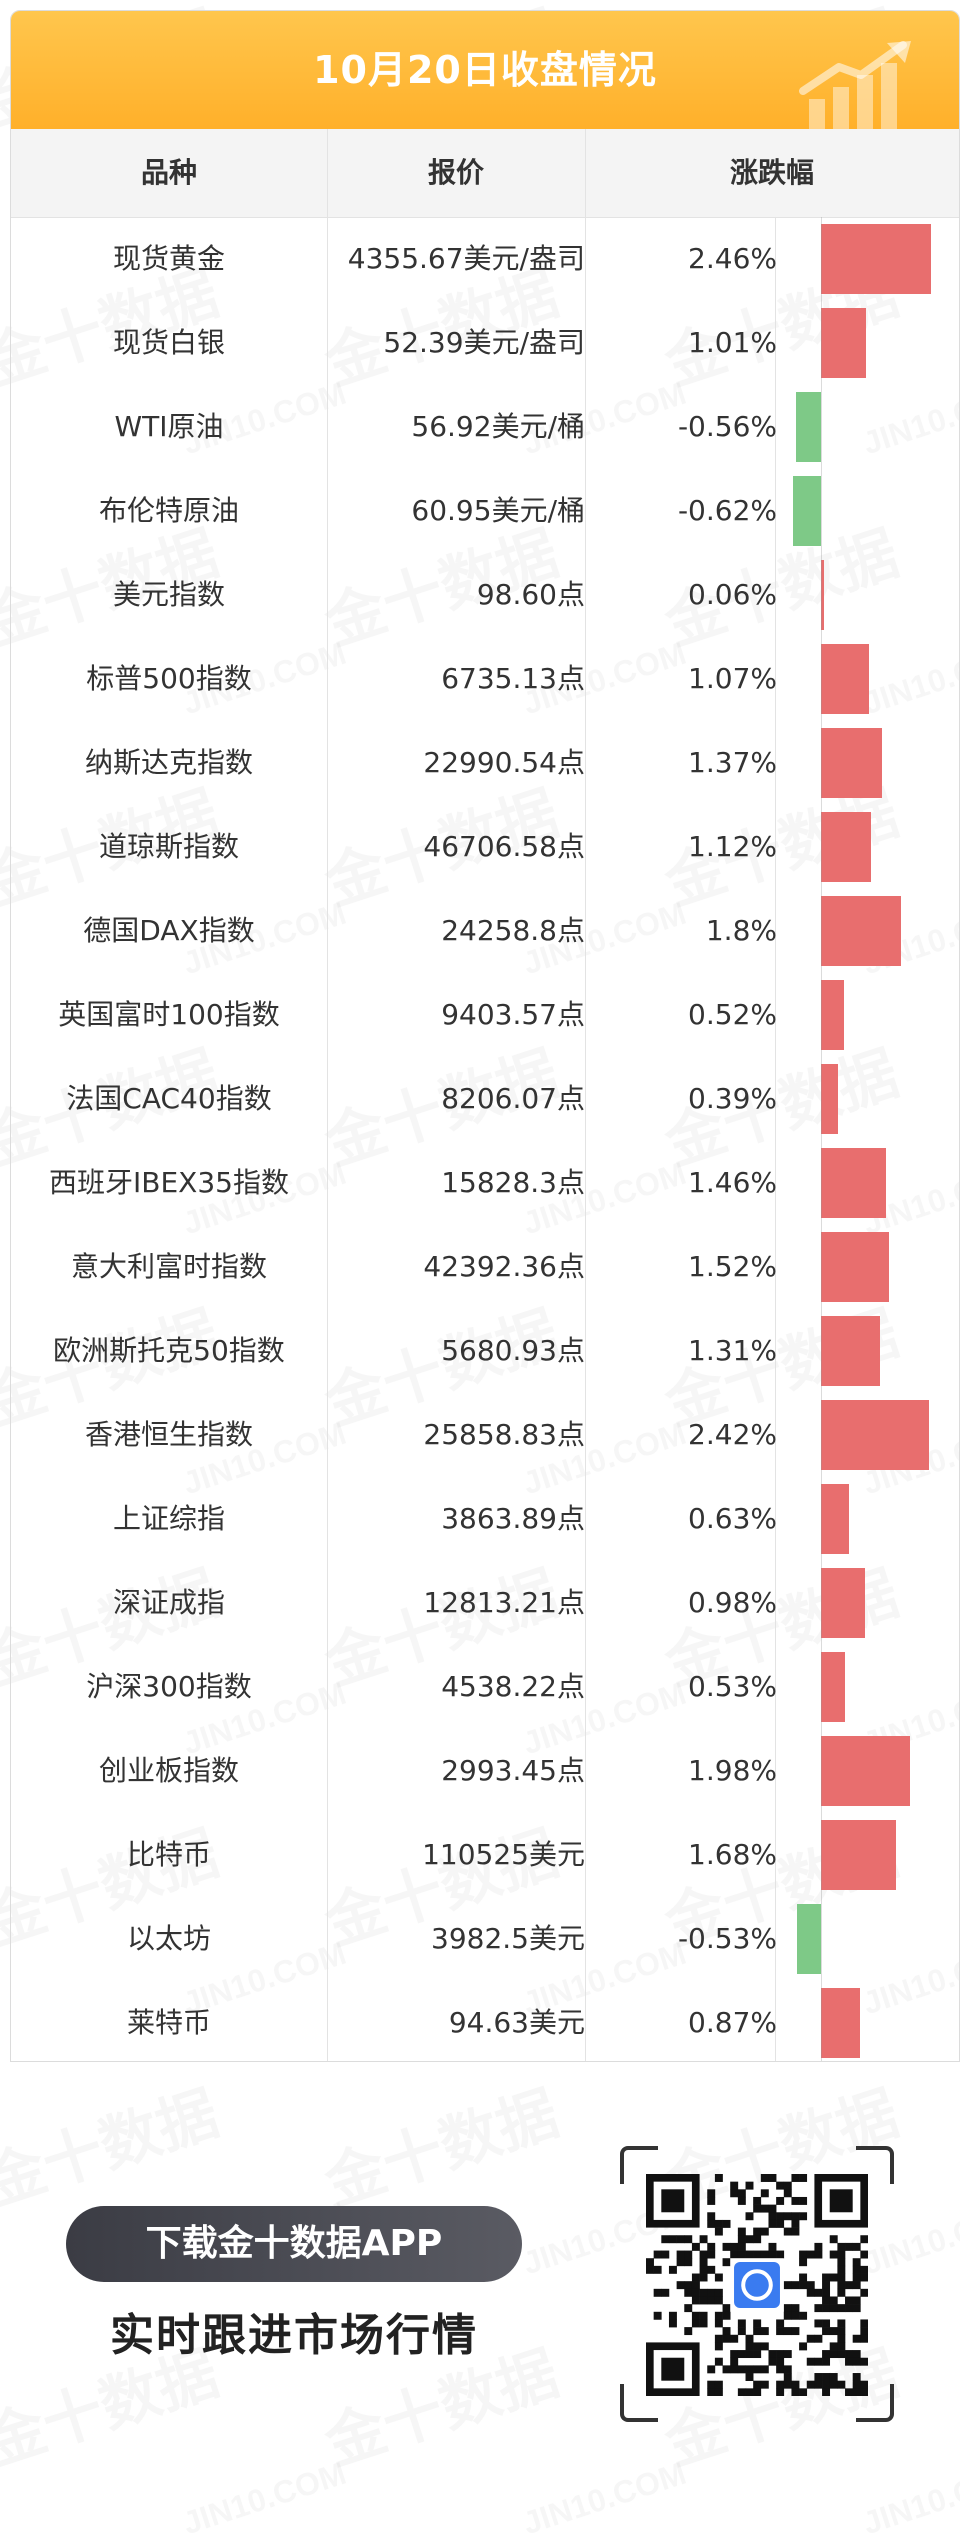  Describe the element at coordinates (168, 2022) in the screenshot. I see `instrument-name: 莱特币` at that location.